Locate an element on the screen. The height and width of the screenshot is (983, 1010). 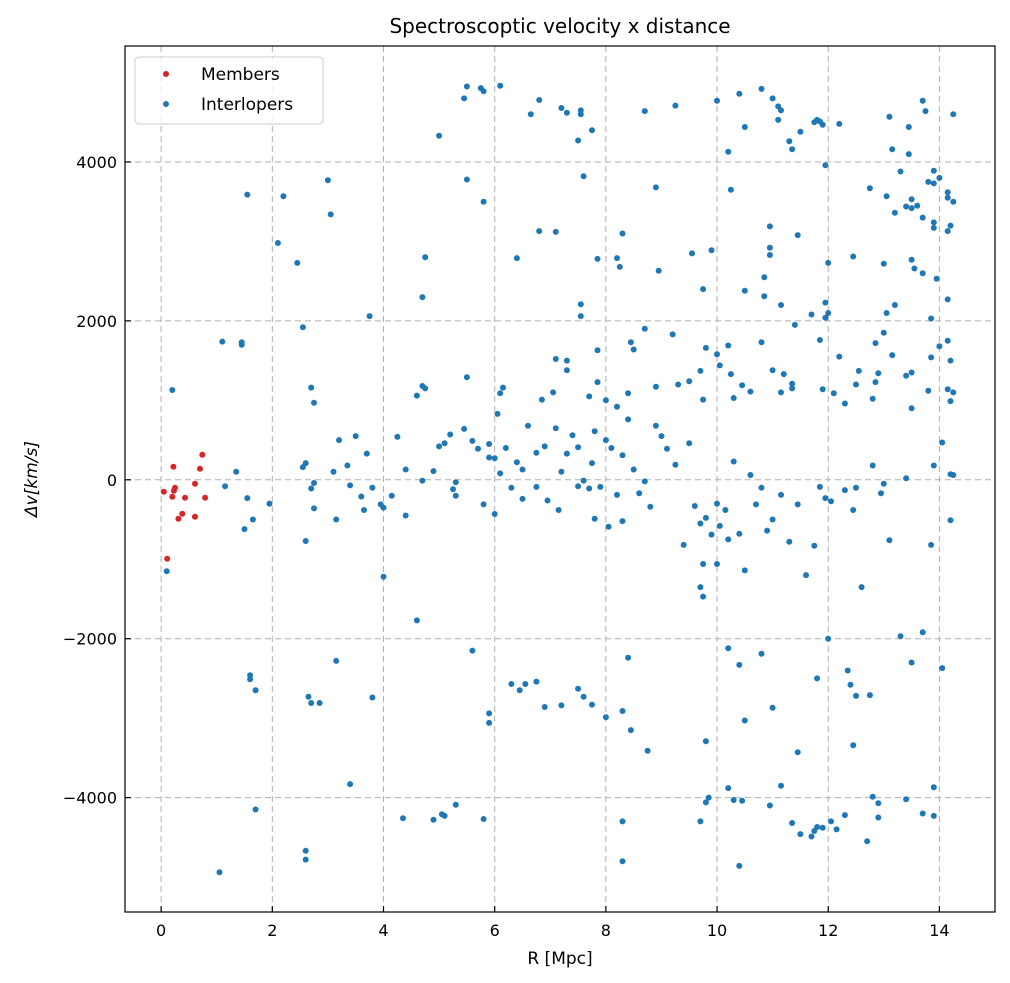
y-tick-label: −2000 is located at coordinates (90, 639).